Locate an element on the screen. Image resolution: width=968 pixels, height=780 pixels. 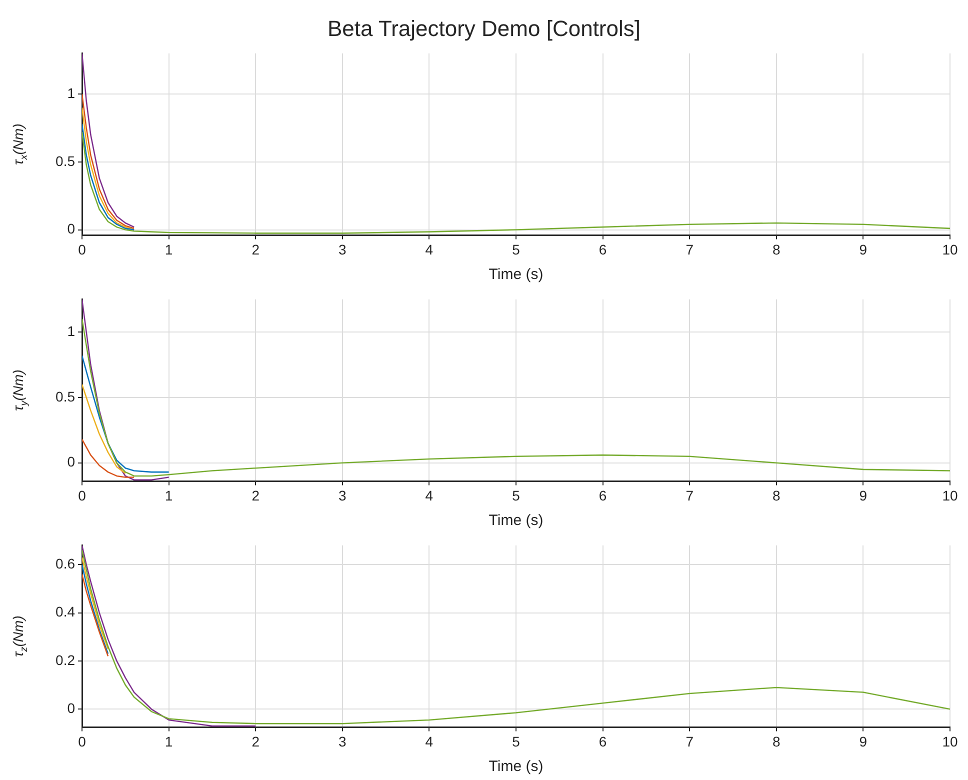
y-axis-title: τy(Nm) is located at coordinates (20, 390).